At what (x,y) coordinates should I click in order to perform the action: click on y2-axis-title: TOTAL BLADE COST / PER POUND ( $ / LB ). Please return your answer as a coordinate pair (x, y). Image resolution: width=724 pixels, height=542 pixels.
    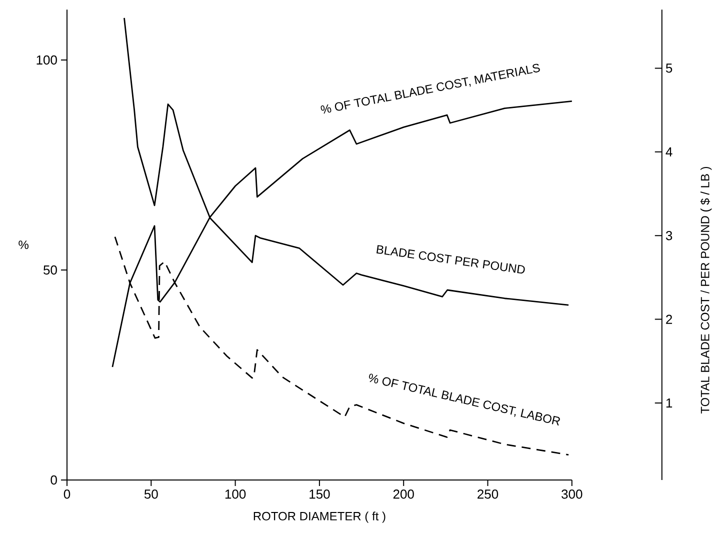
    Looking at the image, I should click on (706, 290).